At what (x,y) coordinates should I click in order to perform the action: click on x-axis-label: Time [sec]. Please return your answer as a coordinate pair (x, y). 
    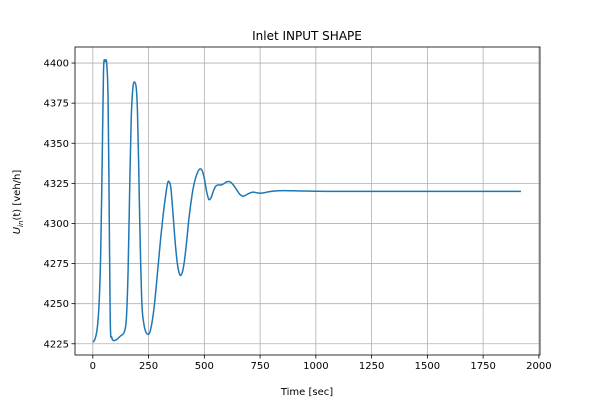
    Looking at the image, I should click on (306, 392).